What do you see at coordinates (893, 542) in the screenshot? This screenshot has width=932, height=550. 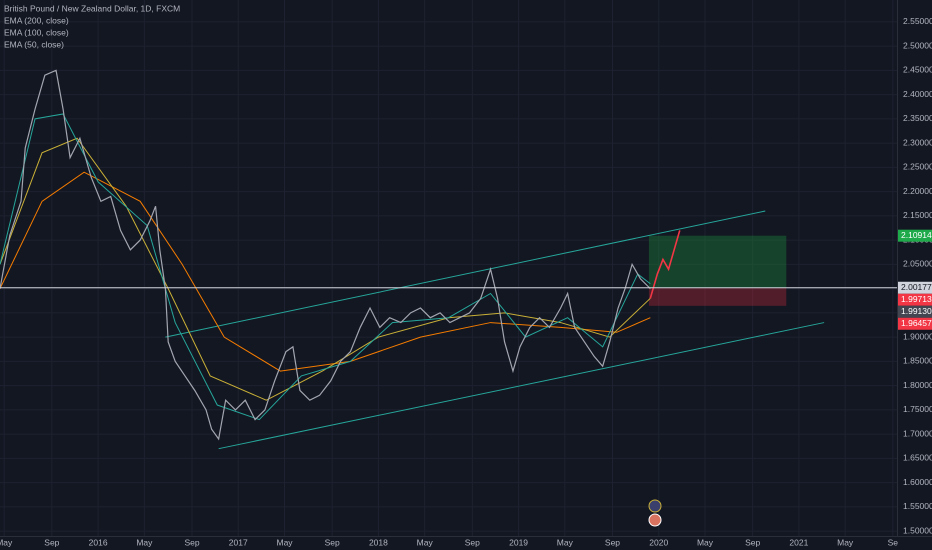 I see `x-tick-label: Se` at bounding box center [893, 542].